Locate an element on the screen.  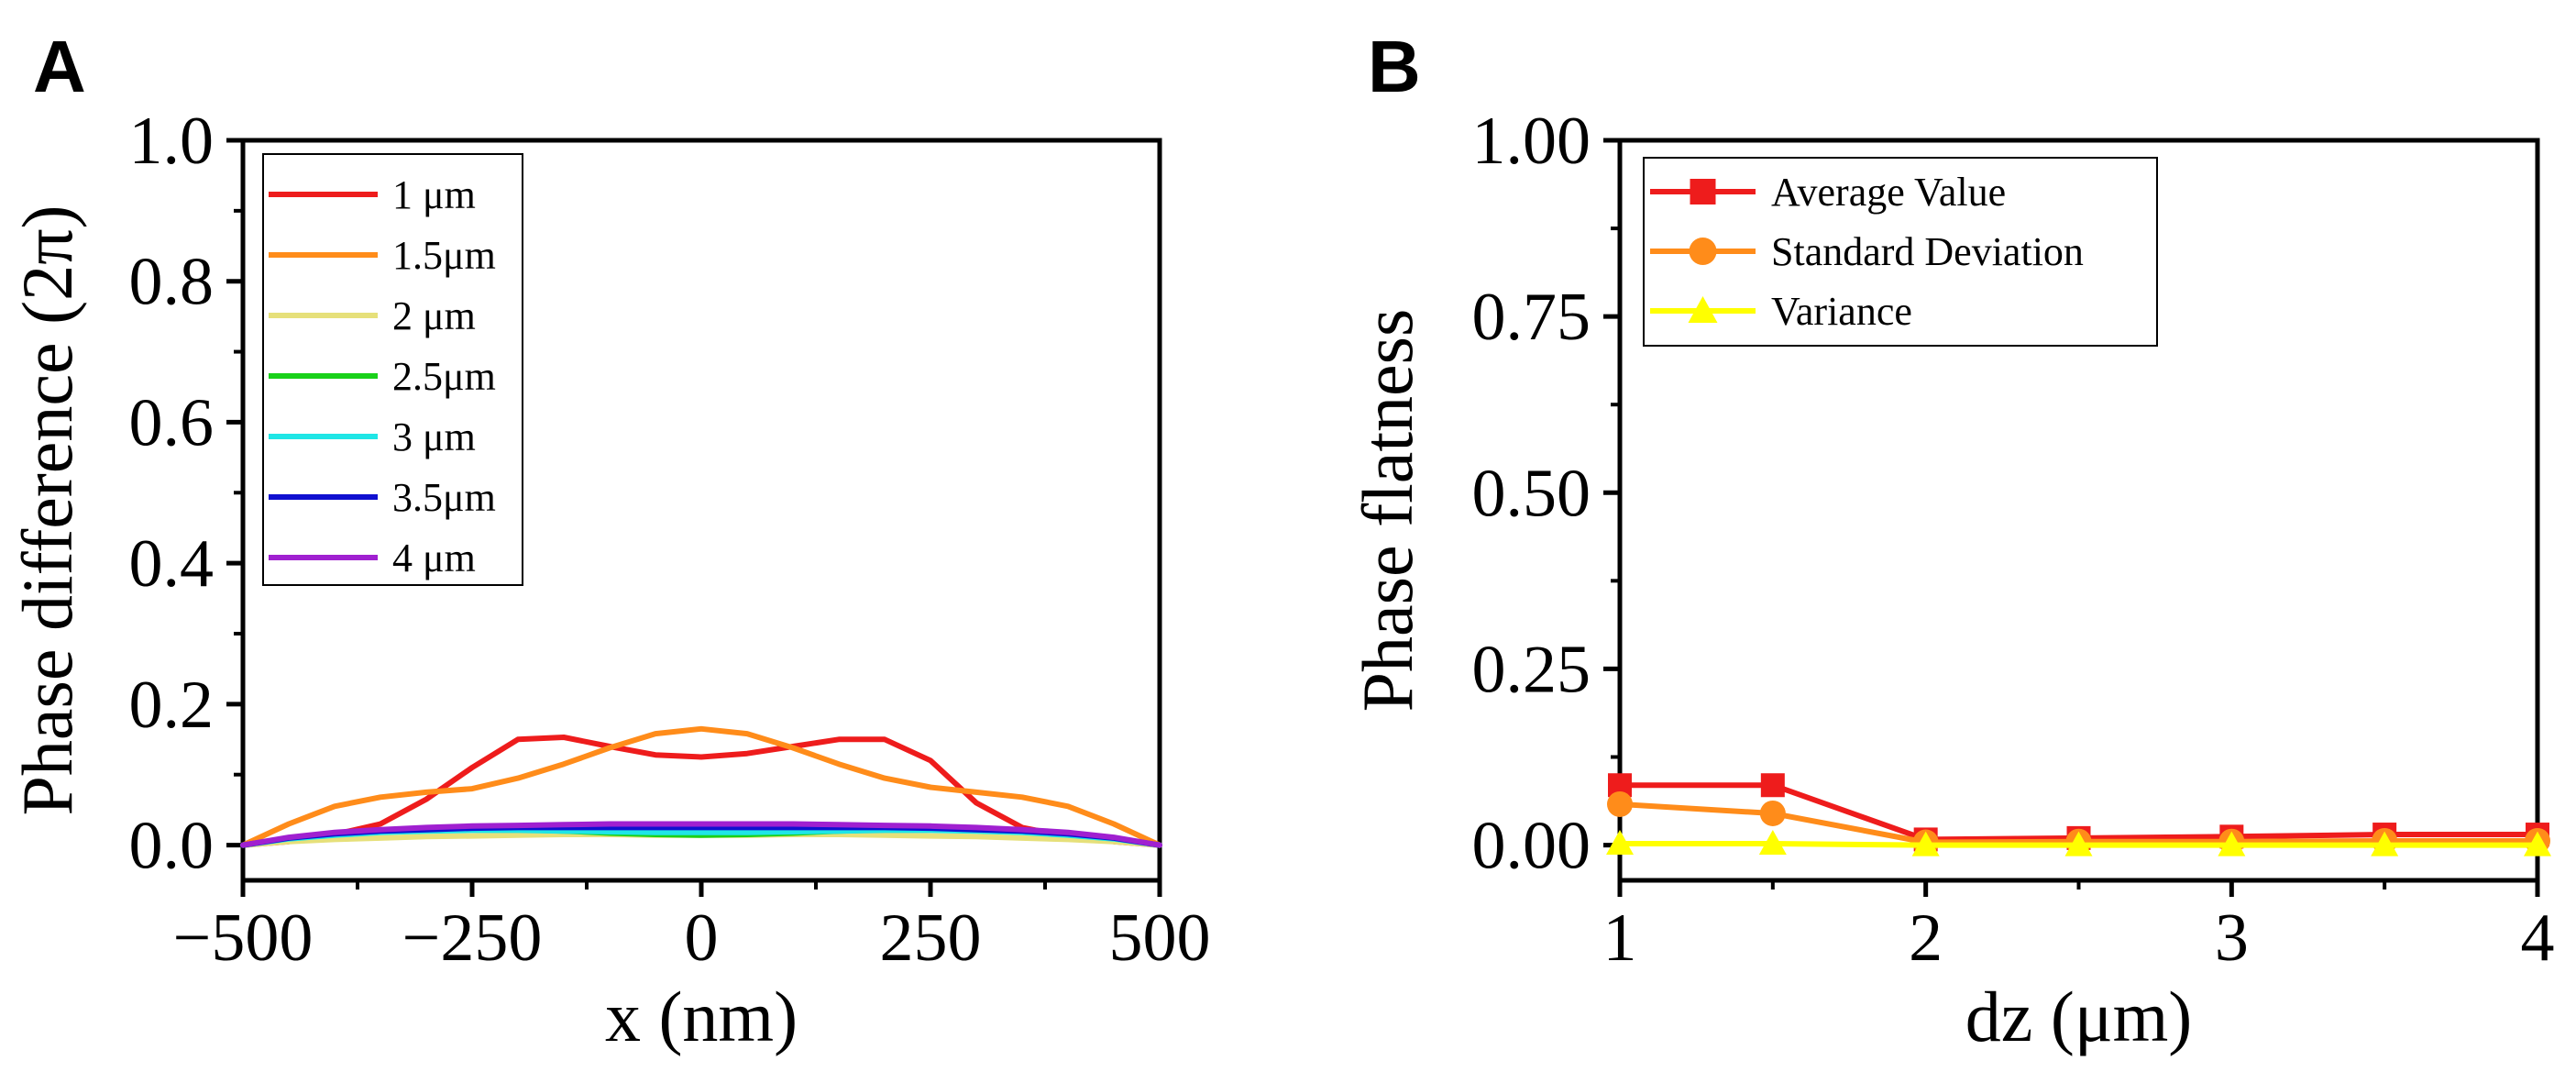
panel-a-x-tick-label: 0 is located at coordinates (702, 939).